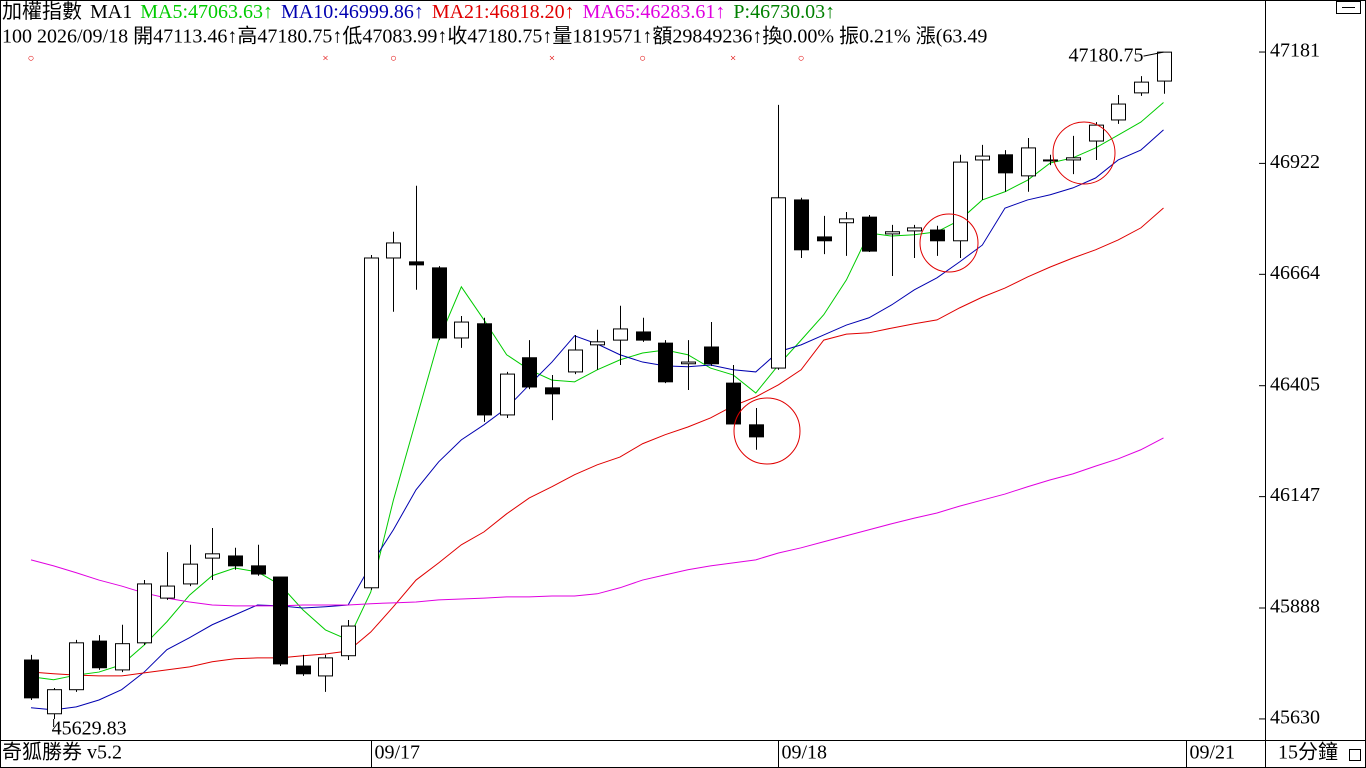 The height and width of the screenshot is (768, 1366). I want to click on y-tick-label: 47181, so click(1295, 51).